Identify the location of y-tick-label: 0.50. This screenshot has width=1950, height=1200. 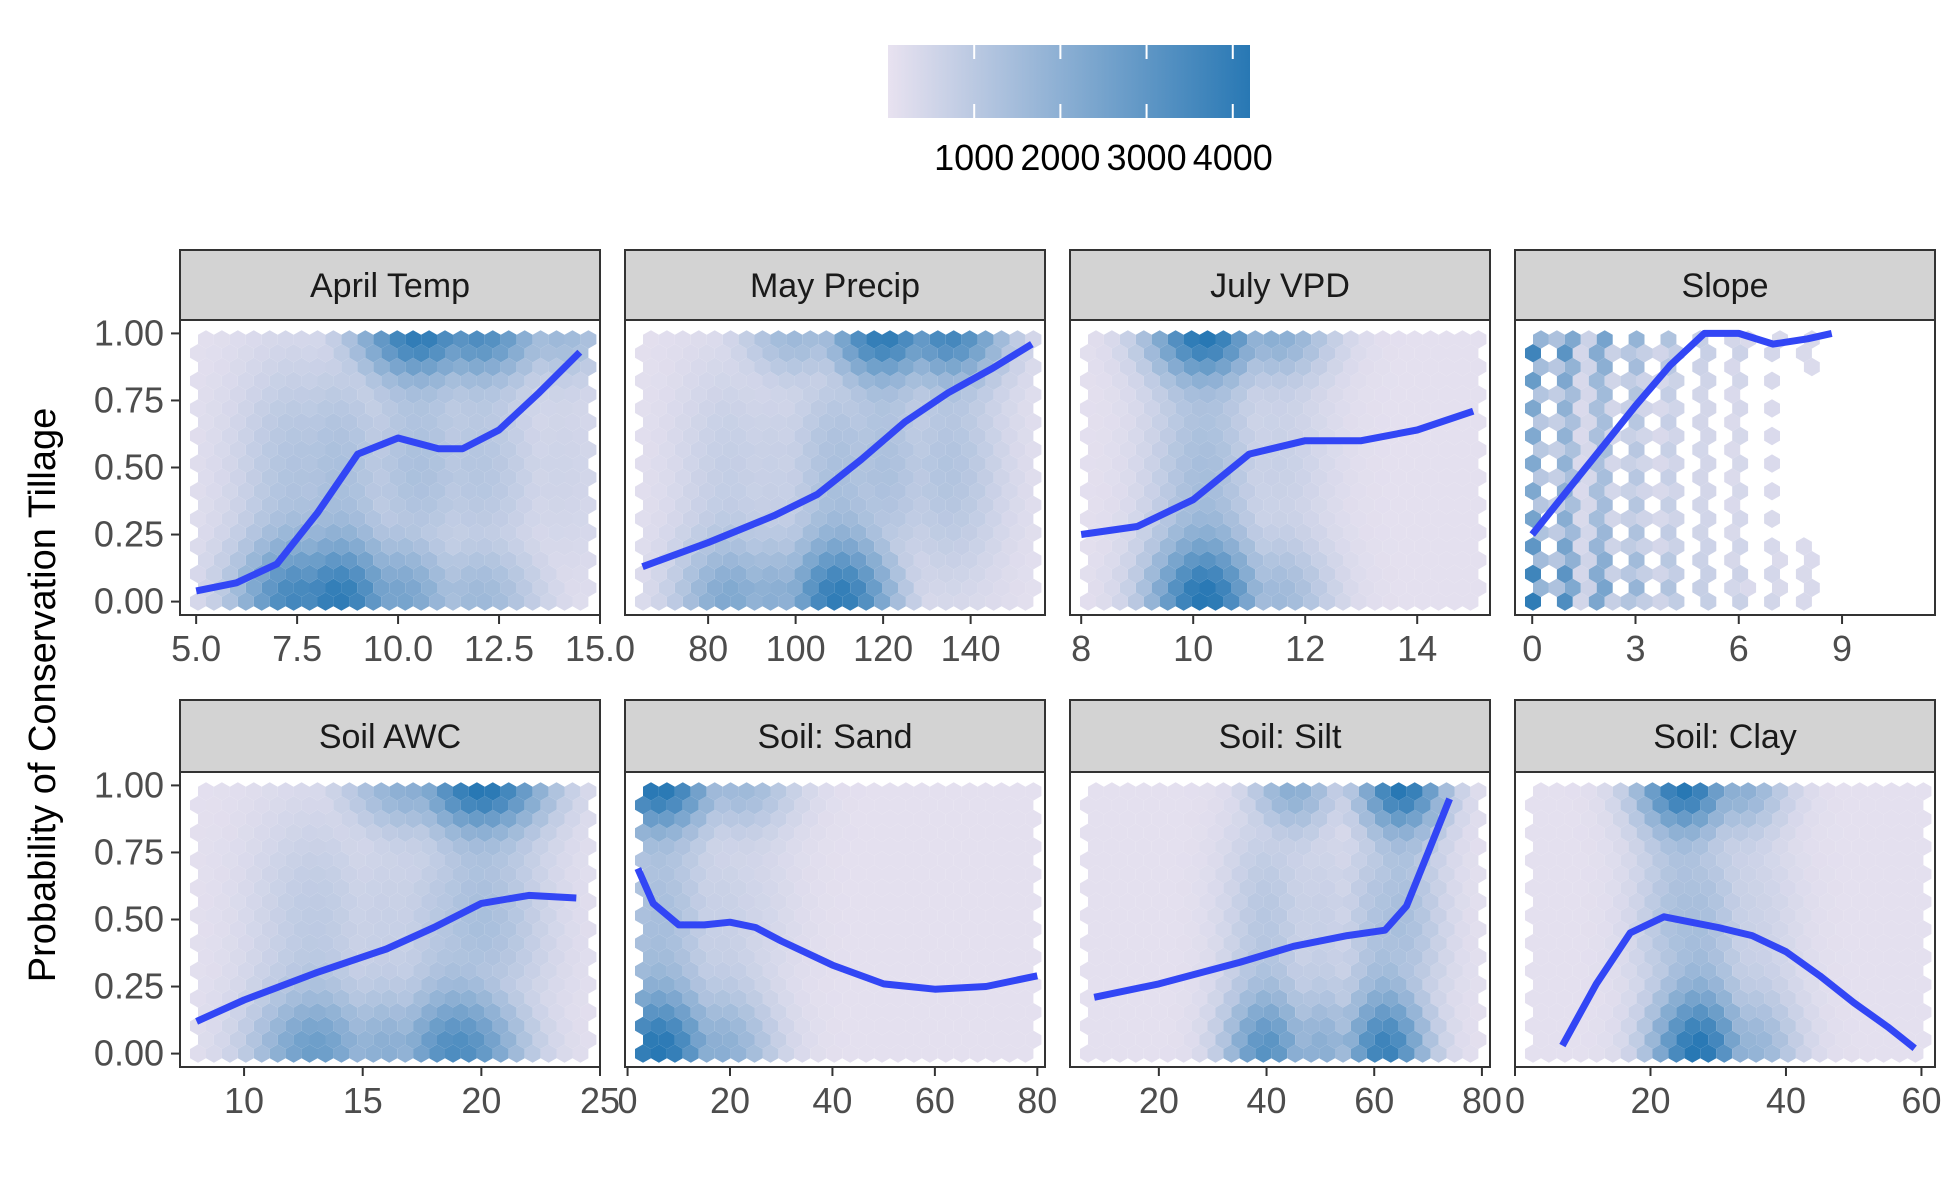
(129, 919).